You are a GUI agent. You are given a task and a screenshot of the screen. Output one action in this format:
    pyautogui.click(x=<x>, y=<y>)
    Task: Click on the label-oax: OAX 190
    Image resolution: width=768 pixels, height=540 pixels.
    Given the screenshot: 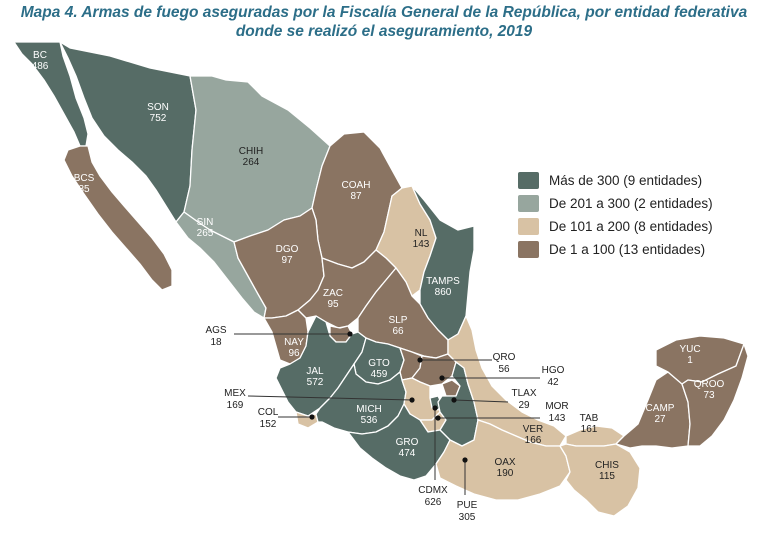 What is the action you would take?
    pyautogui.click(x=504, y=468)
    